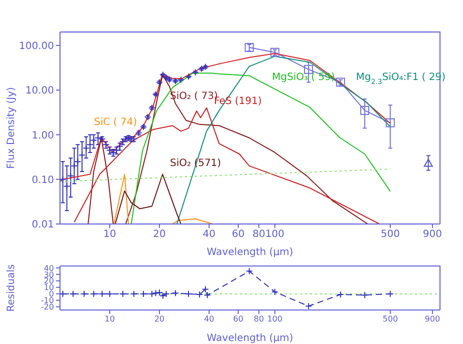 This screenshot has height=344, width=463. What do you see at coordinates (43, 225) in the screenshot?
I see `y-tick-label: 0.01` at bounding box center [43, 225].